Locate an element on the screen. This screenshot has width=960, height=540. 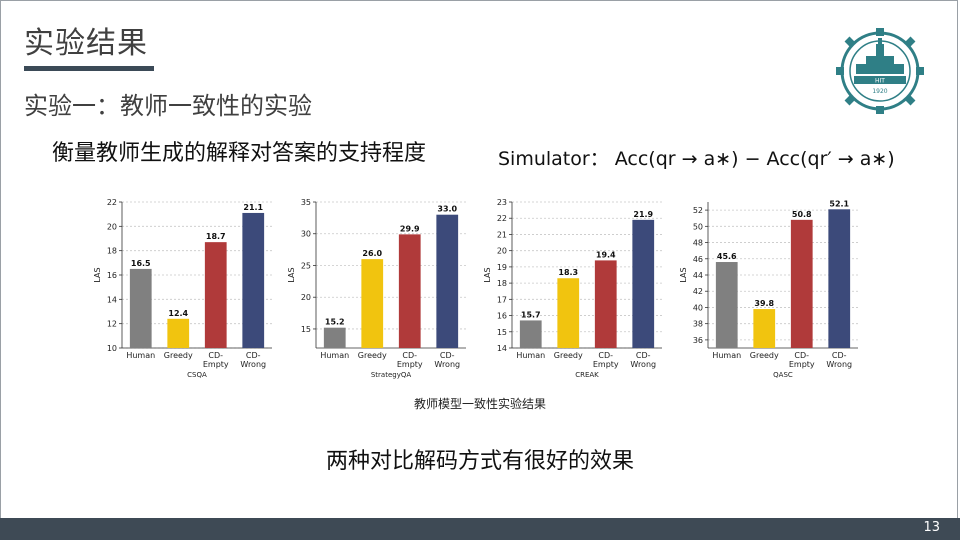
x-axis-label: CSQA is located at coordinates (197, 375).